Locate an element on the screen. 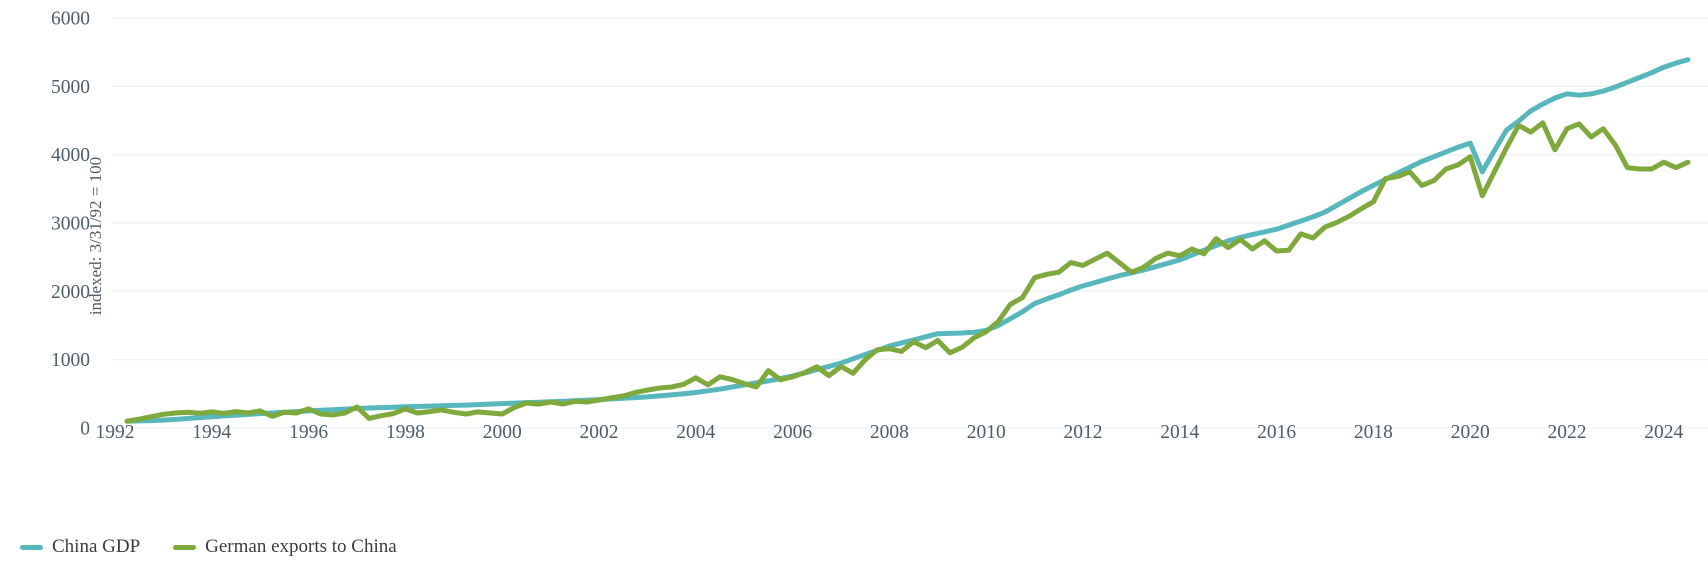 The width and height of the screenshot is (1708, 584). x-tick-label: 2010 is located at coordinates (986, 432).